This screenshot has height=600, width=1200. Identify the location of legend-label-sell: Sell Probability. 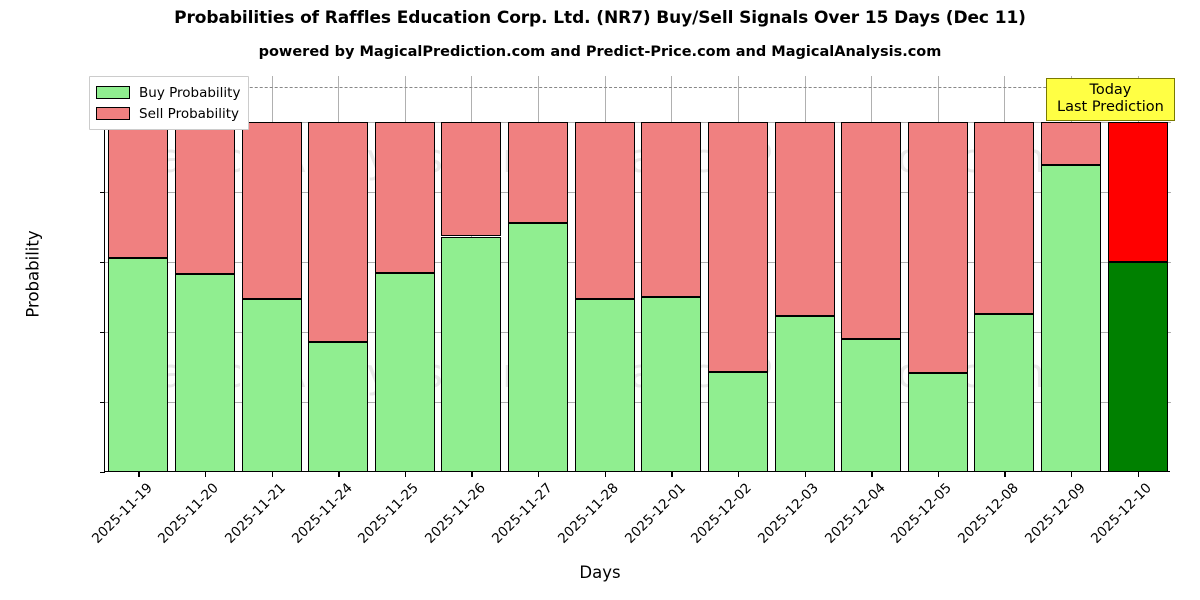
(189, 113).